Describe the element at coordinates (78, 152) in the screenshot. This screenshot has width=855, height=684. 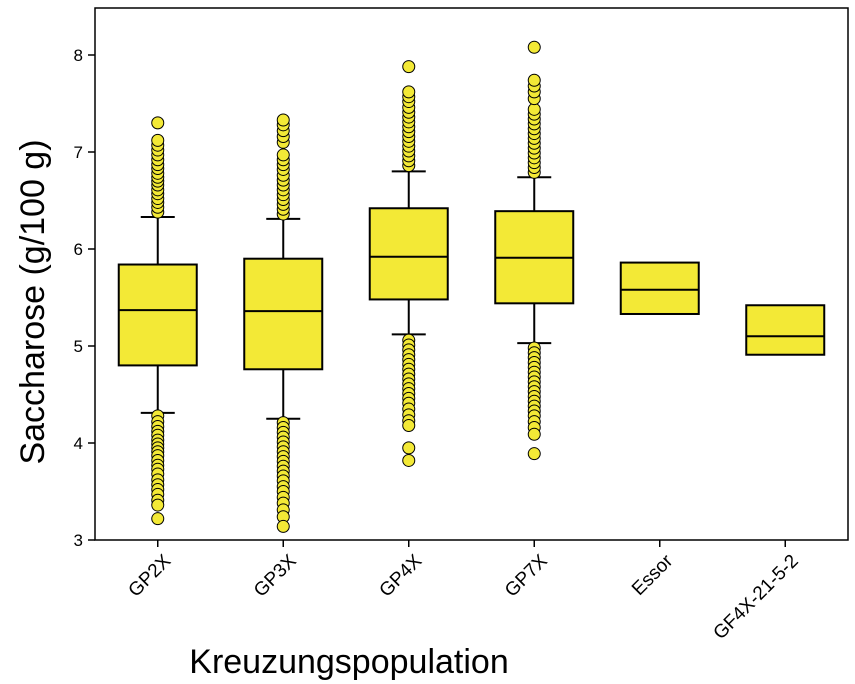
I see `y-tick-label: 7` at that location.